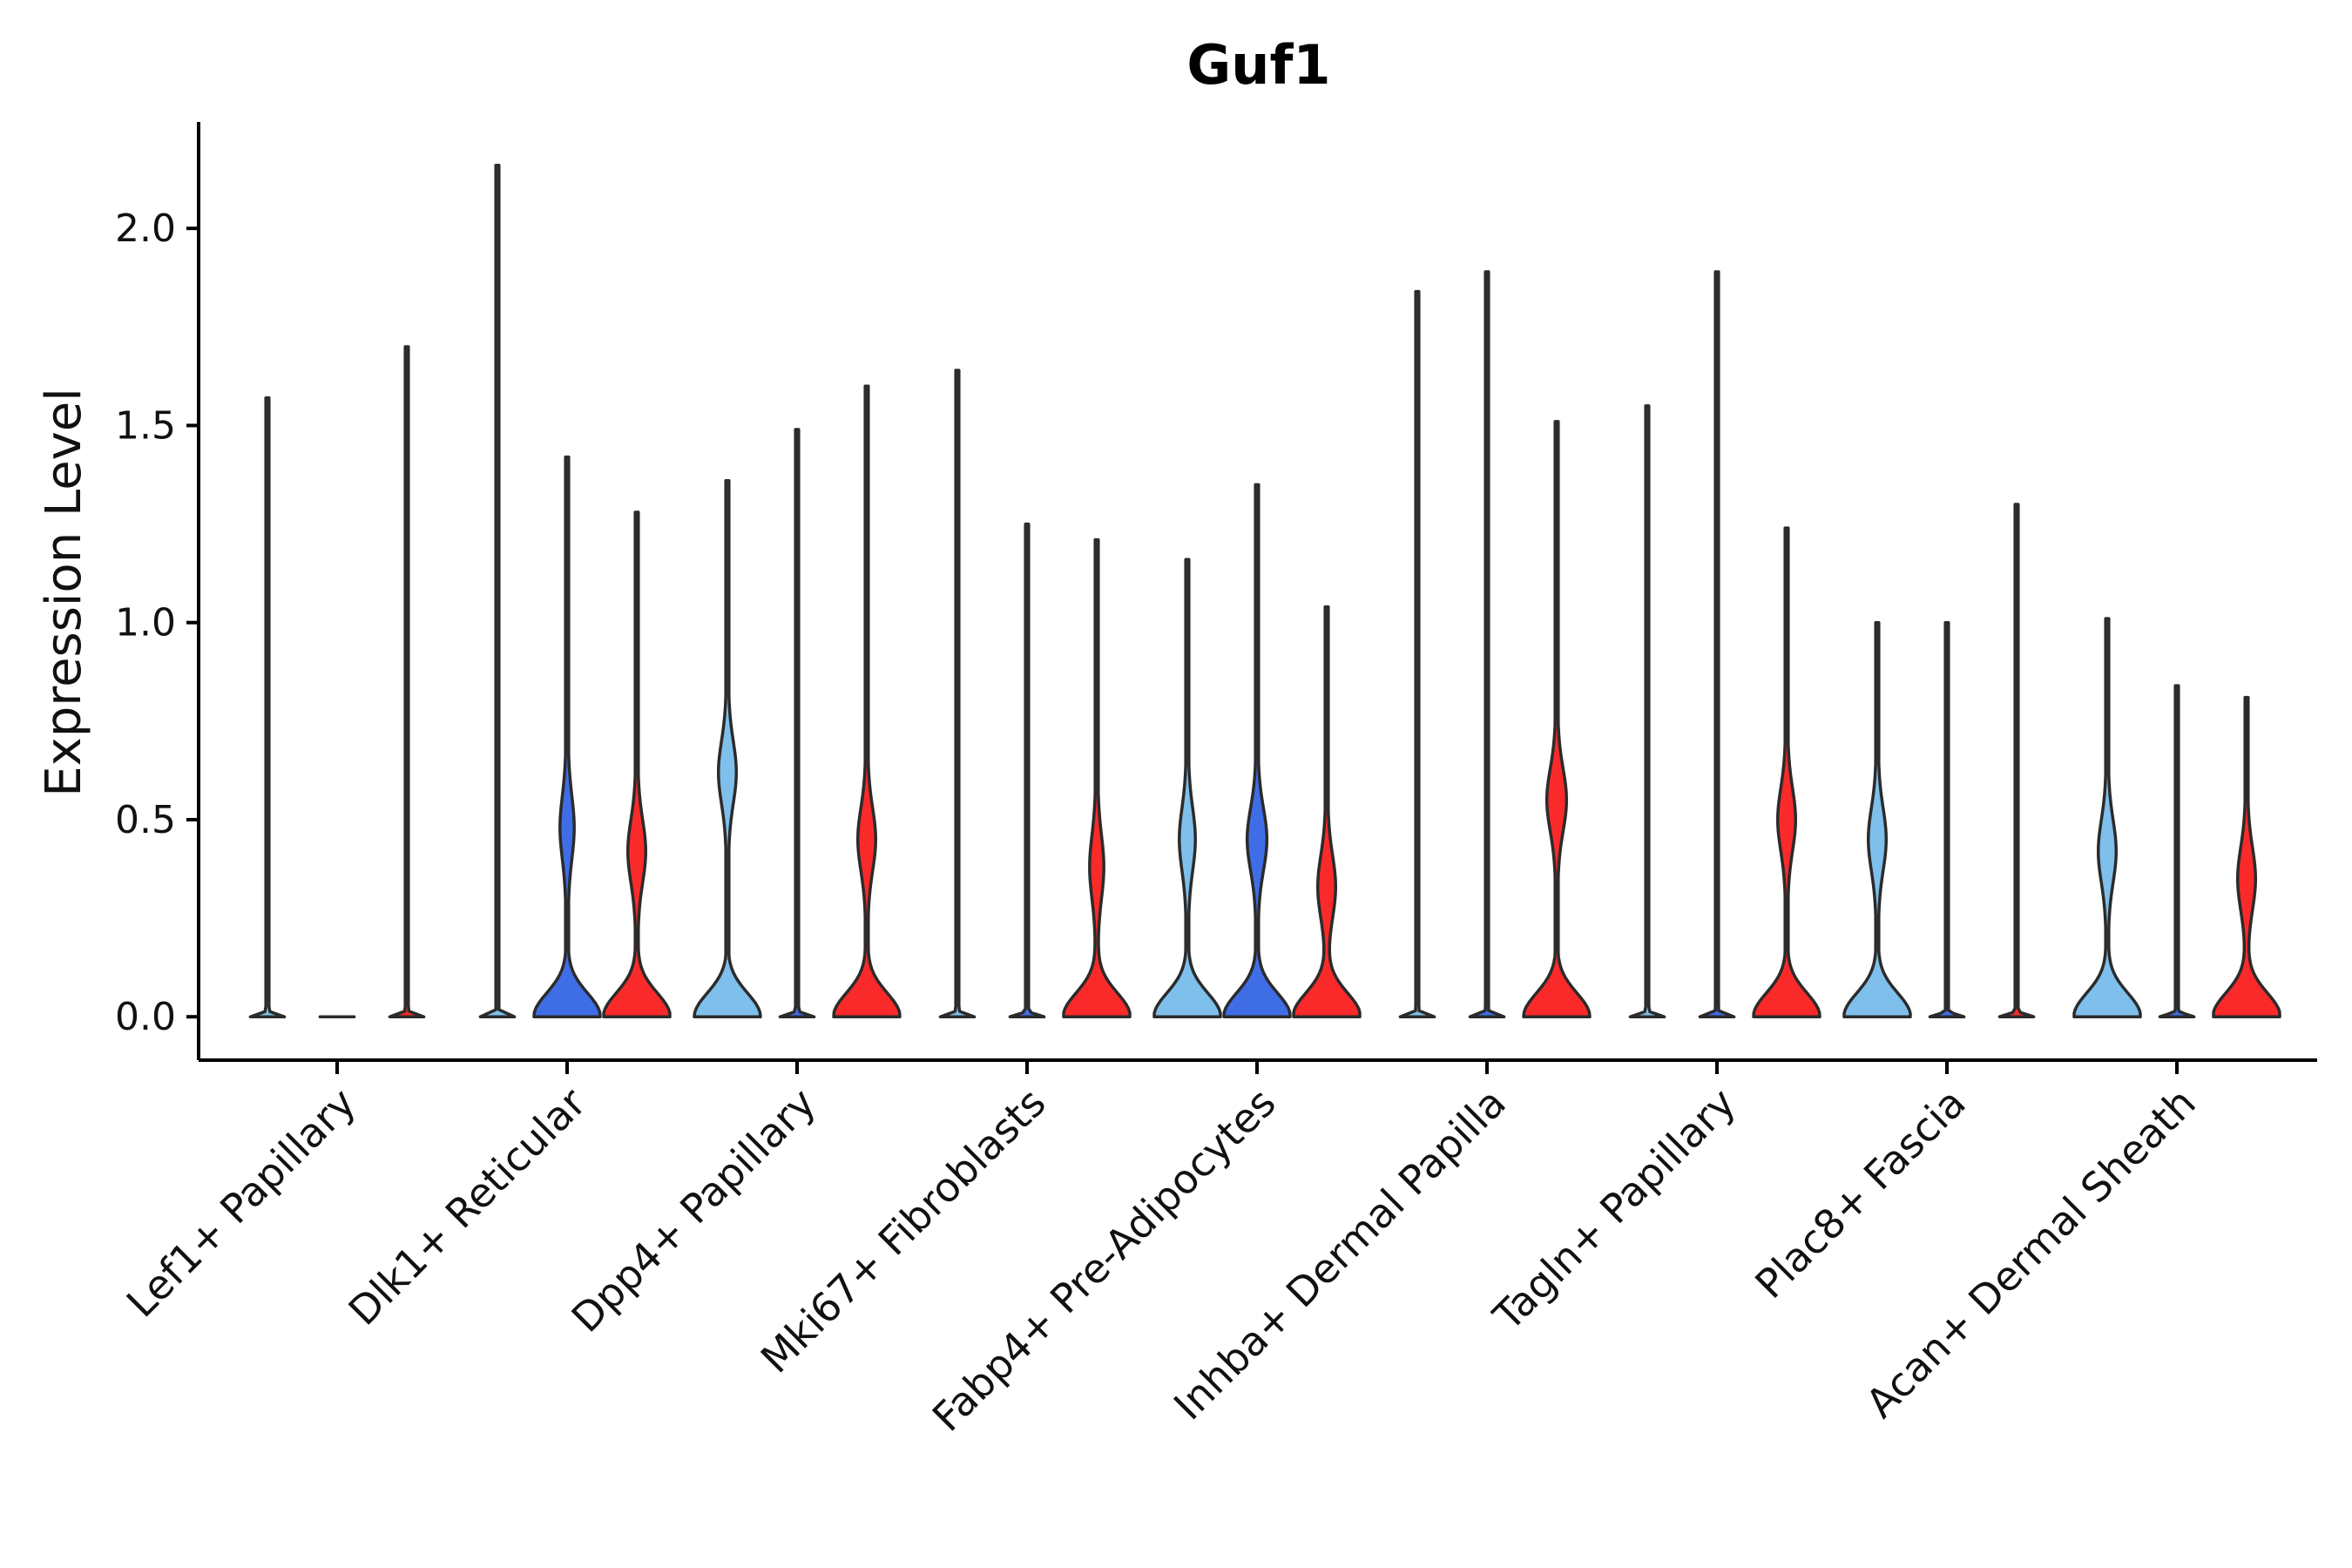  Describe the element at coordinates (694, 1211) in the screenshot. I see `x-category-label: Dpp4+ Papillary` at that location.